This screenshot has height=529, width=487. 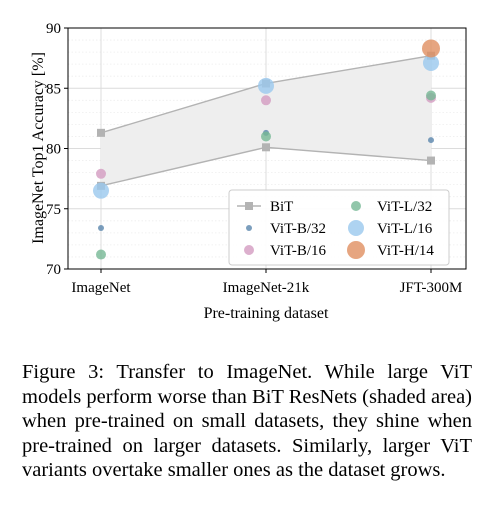 I want to click on y-tick-label: 80, so click(x=53, y=150).